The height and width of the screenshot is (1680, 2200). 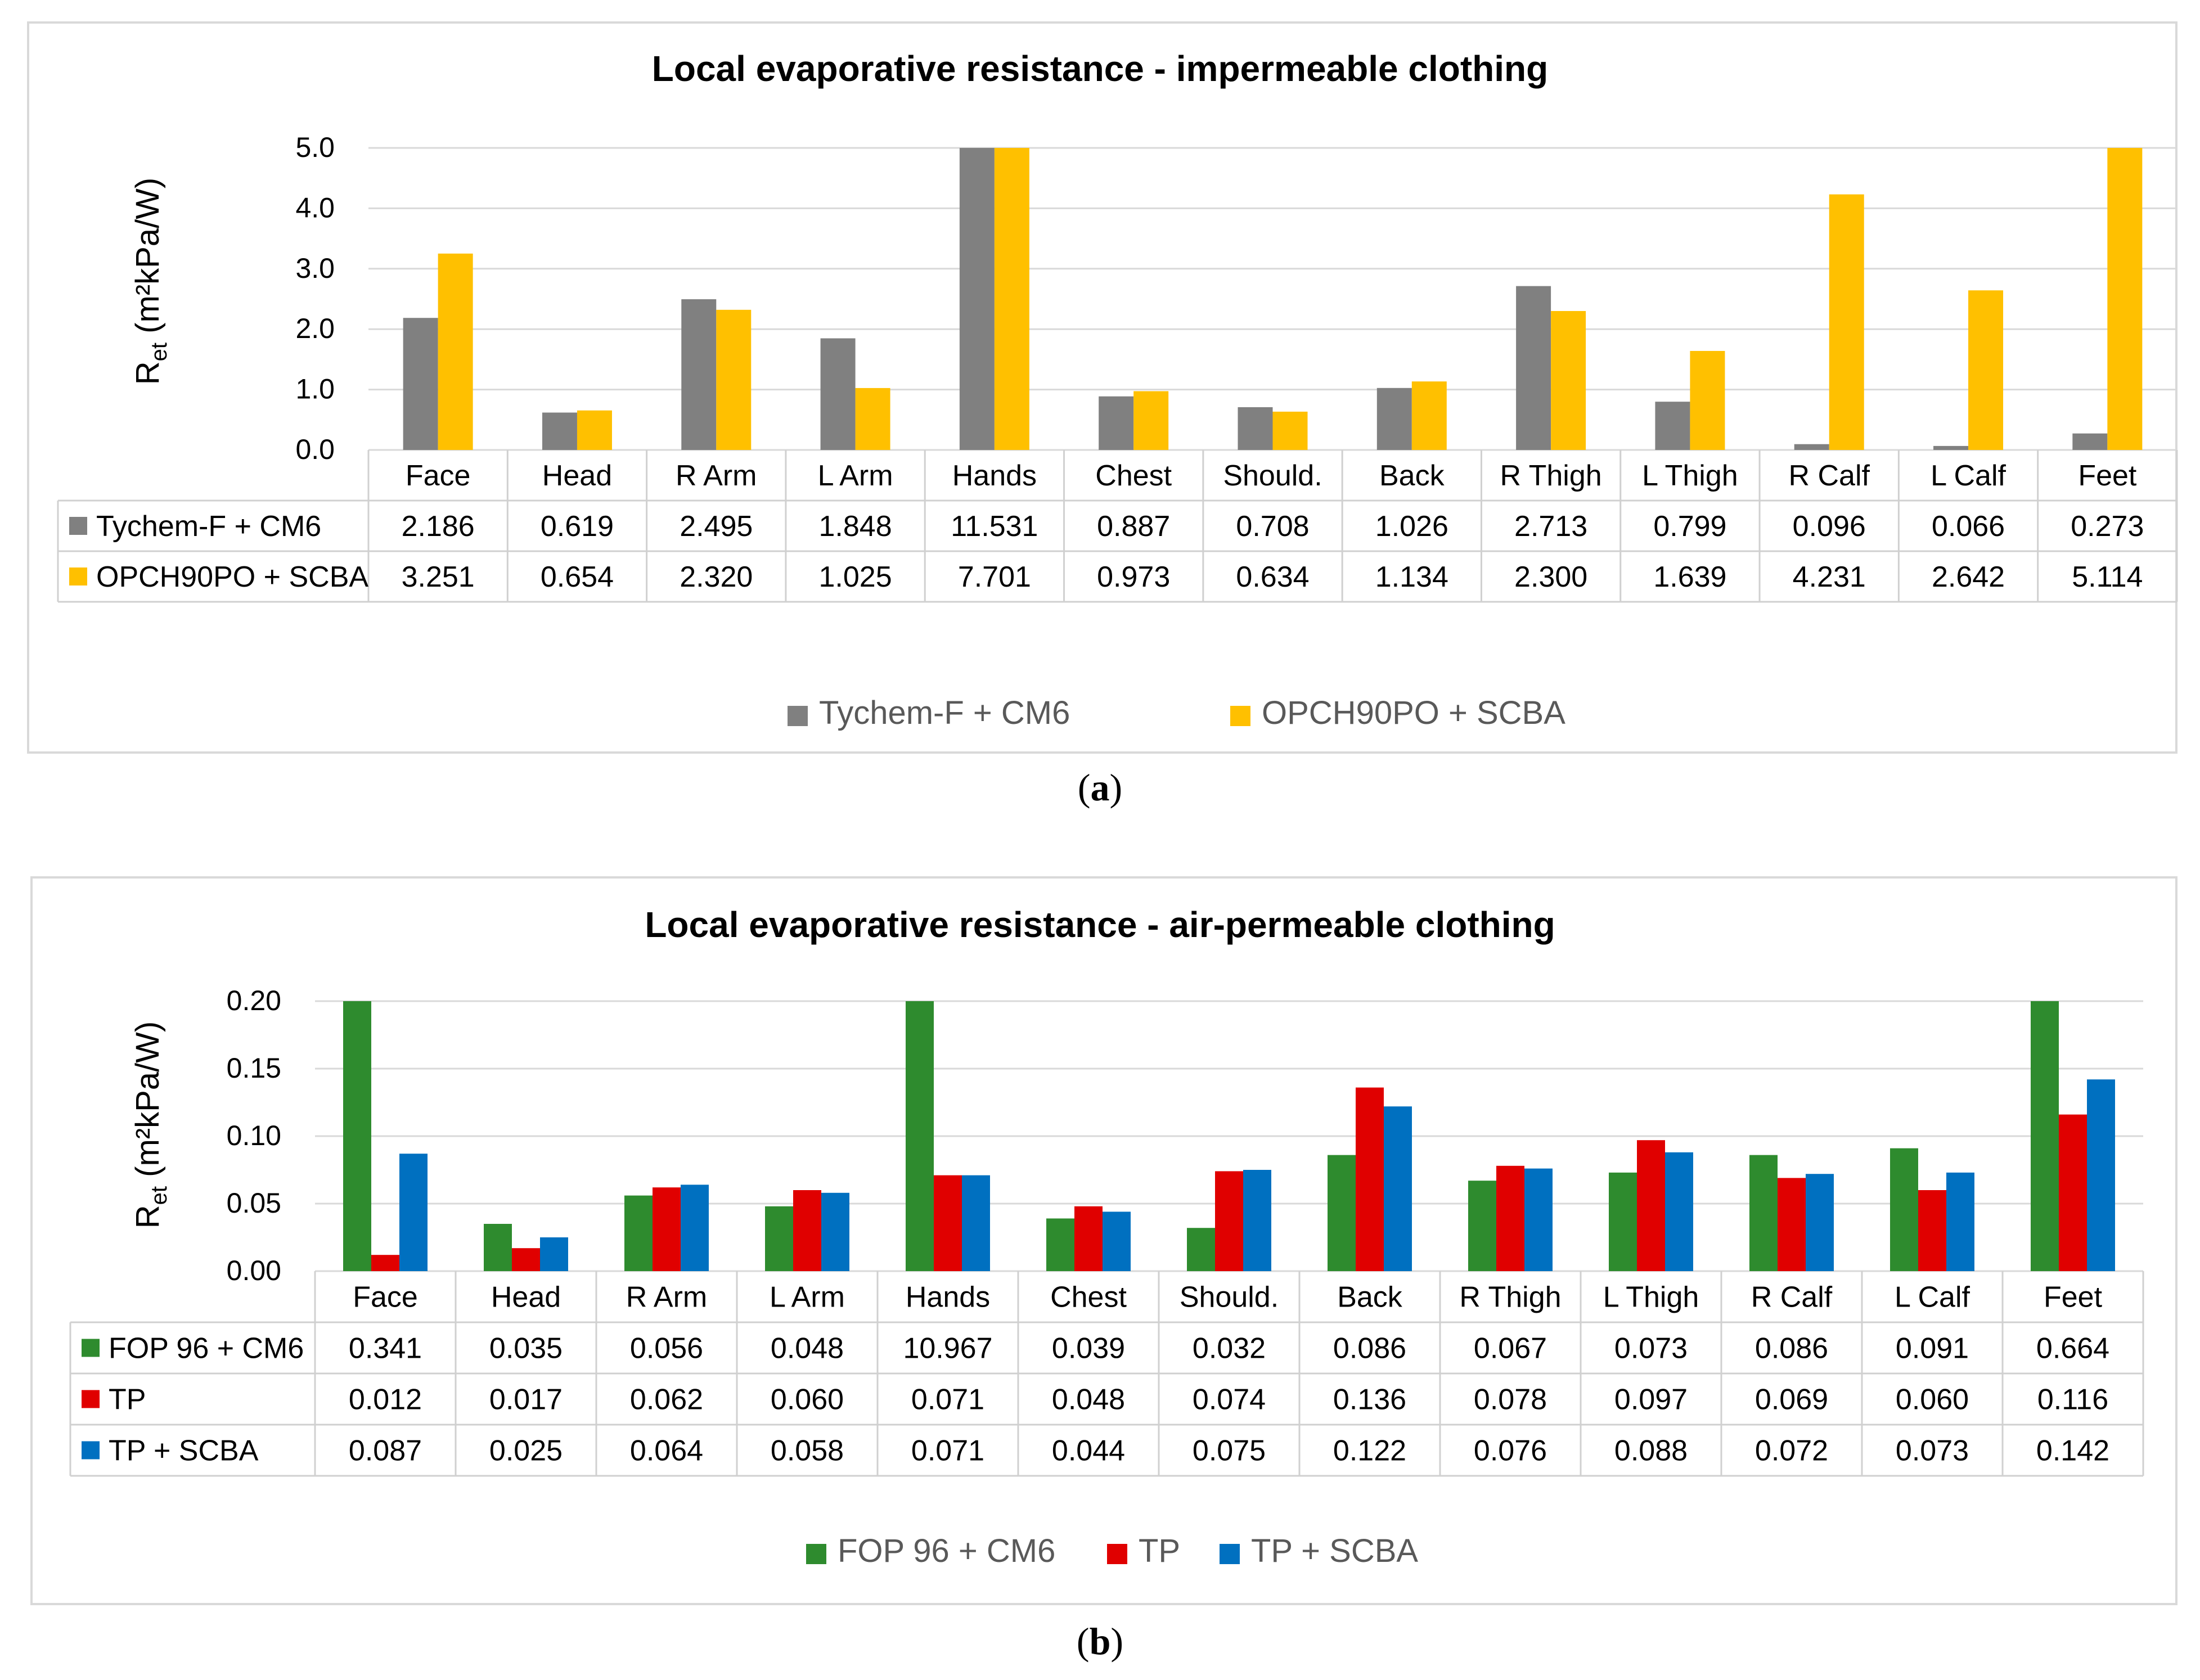 I want to click on chart-b-category-label: Hands, so click(x=948, y=1297).